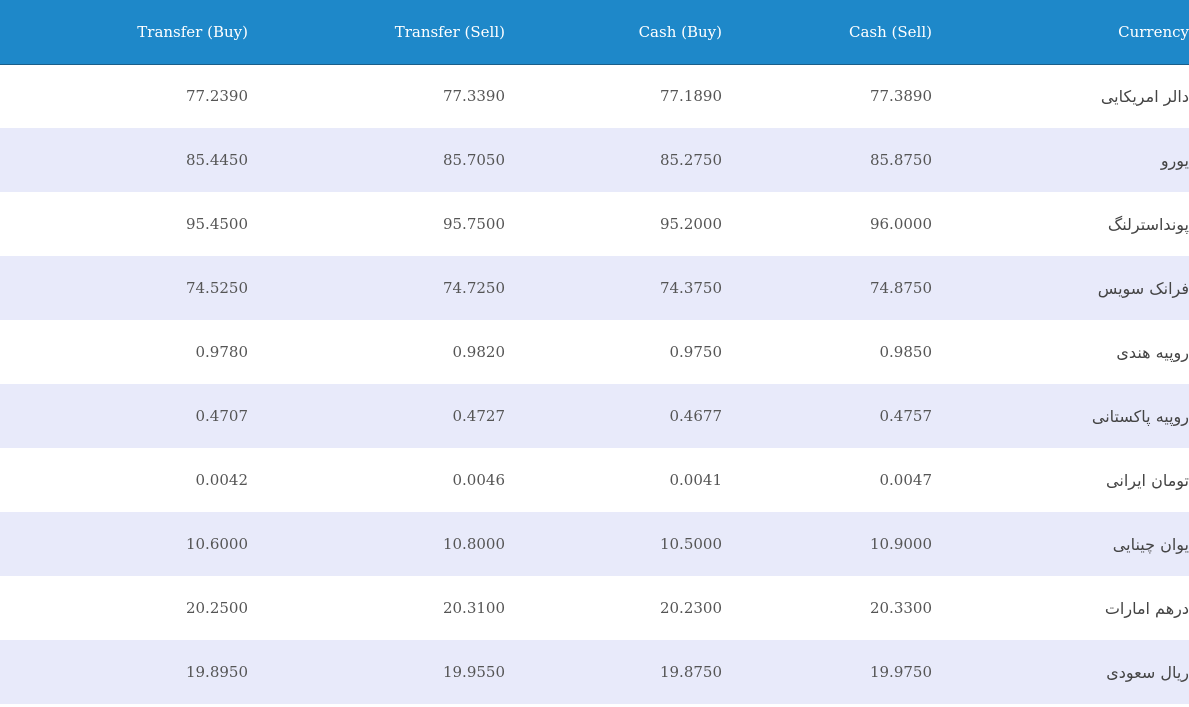 This screenshot has height=707, width=1189. I want to click on cash-sell-cell: 20.3300, so click(900, 608).